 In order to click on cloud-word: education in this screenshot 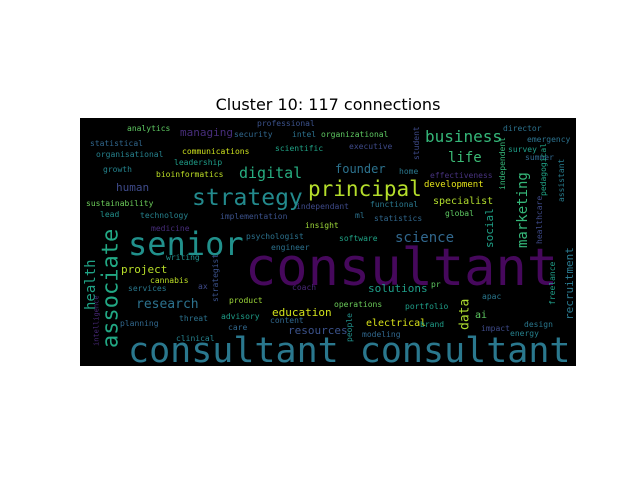, I will do `click(302, 312)`.